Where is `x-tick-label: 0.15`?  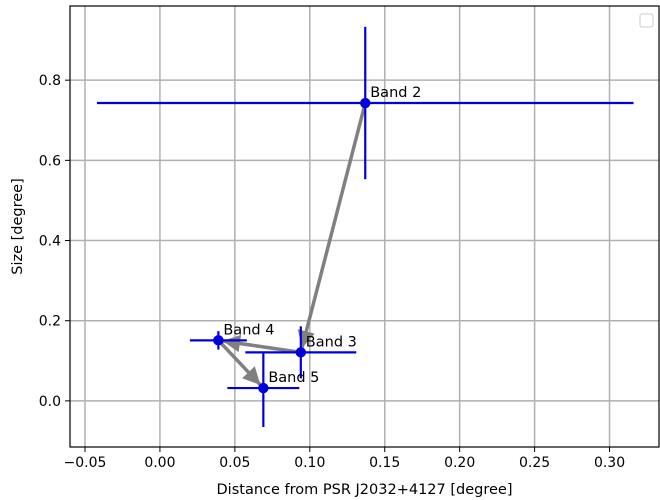 x-tick-label: 0.15 is located at coordinates (384, 463).